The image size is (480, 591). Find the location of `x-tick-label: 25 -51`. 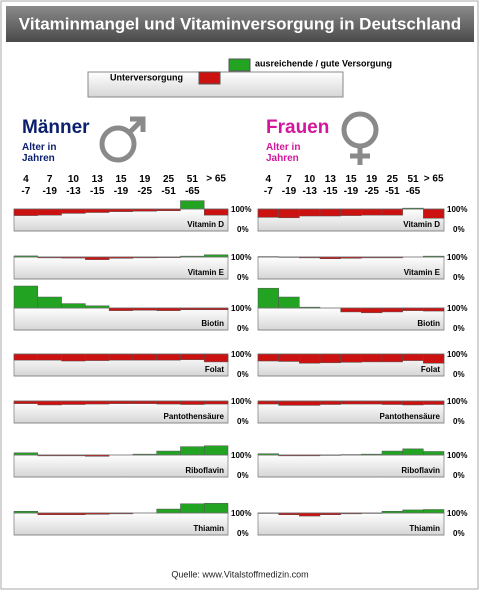

x-tick-label: 25 -51 is located at coordinates (392, 185).